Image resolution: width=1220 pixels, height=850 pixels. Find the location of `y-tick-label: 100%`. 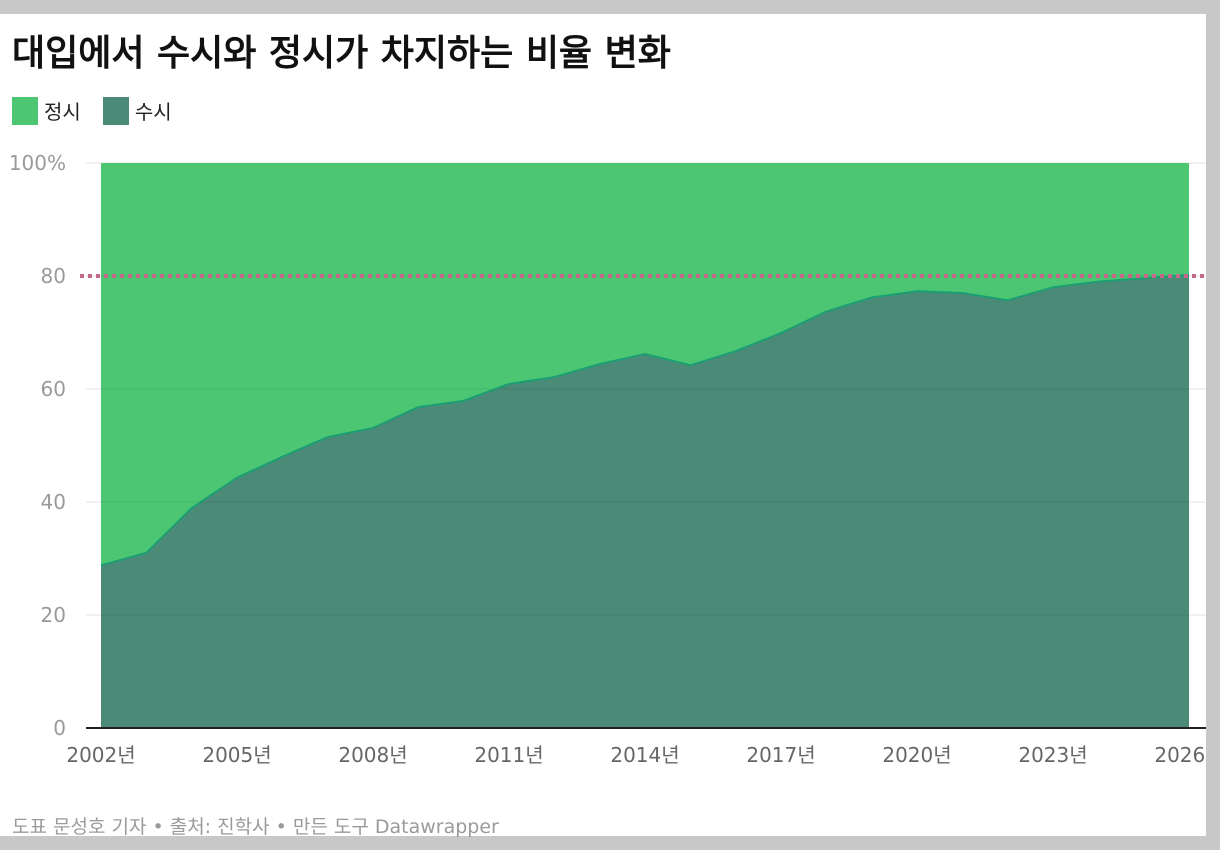

y-tick-label: 100% is located at coordinates (37, 163).